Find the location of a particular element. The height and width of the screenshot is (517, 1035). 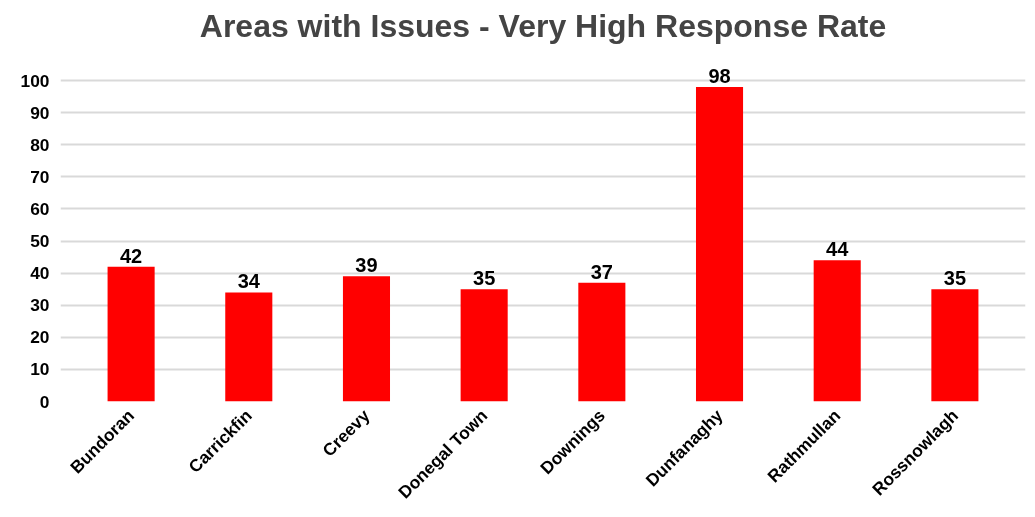

y-tick-label: 20 is located at coordinates (40, 337).